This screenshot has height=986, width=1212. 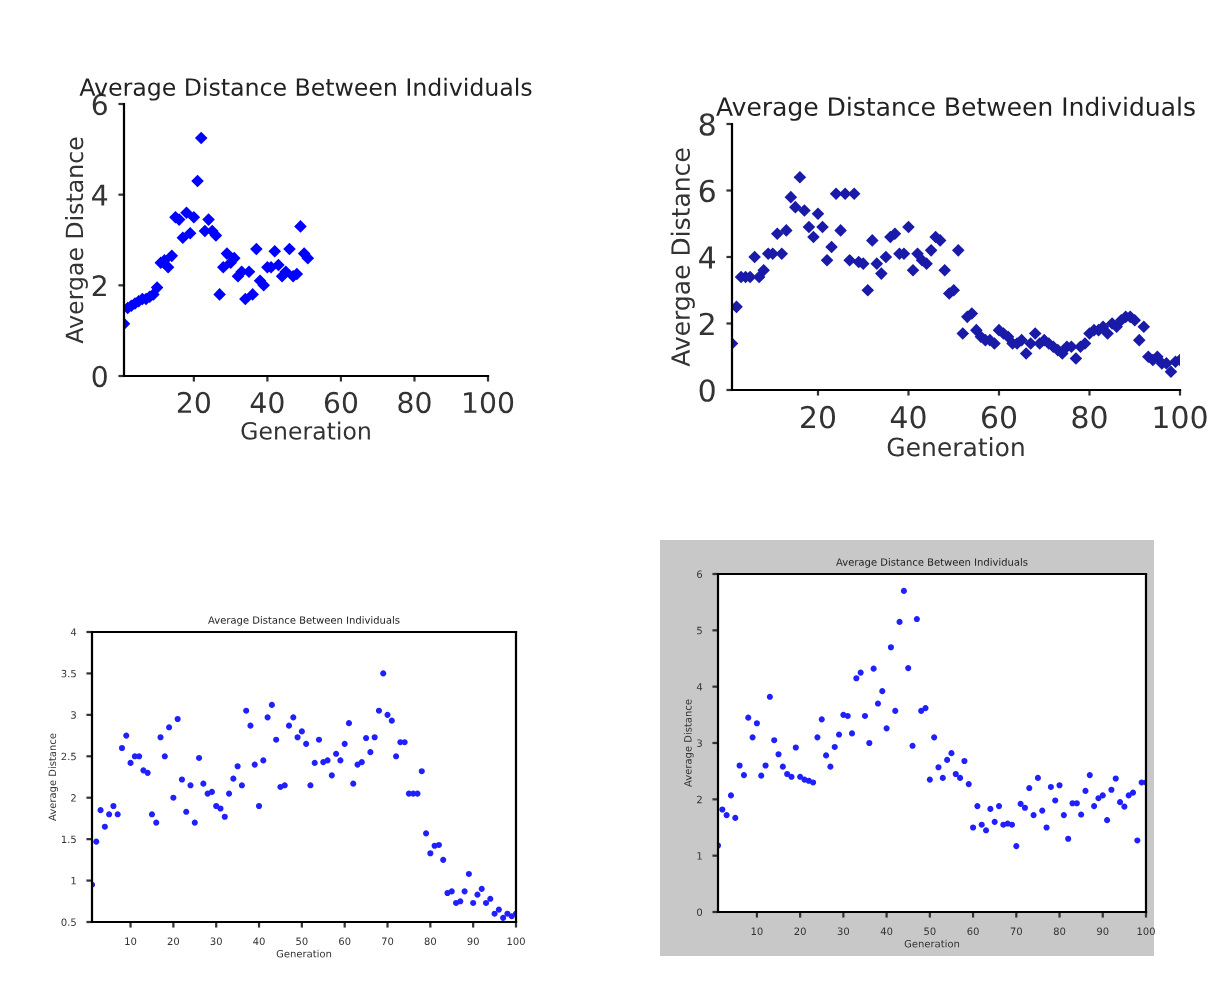 What do you see at coordinates (707, 124) in the screenshot?
I see `y-tick-label: 8` at bounding box center [707, 124].